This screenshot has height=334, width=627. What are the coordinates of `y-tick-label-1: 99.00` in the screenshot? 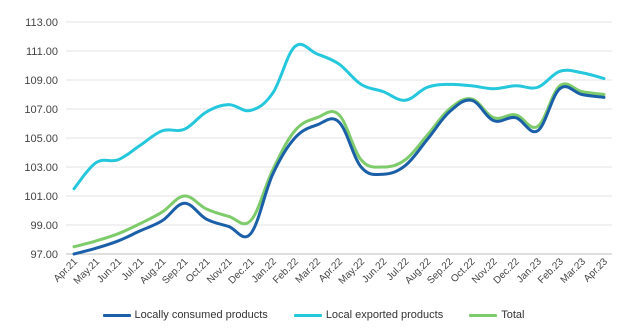 It's located at (44, 226).